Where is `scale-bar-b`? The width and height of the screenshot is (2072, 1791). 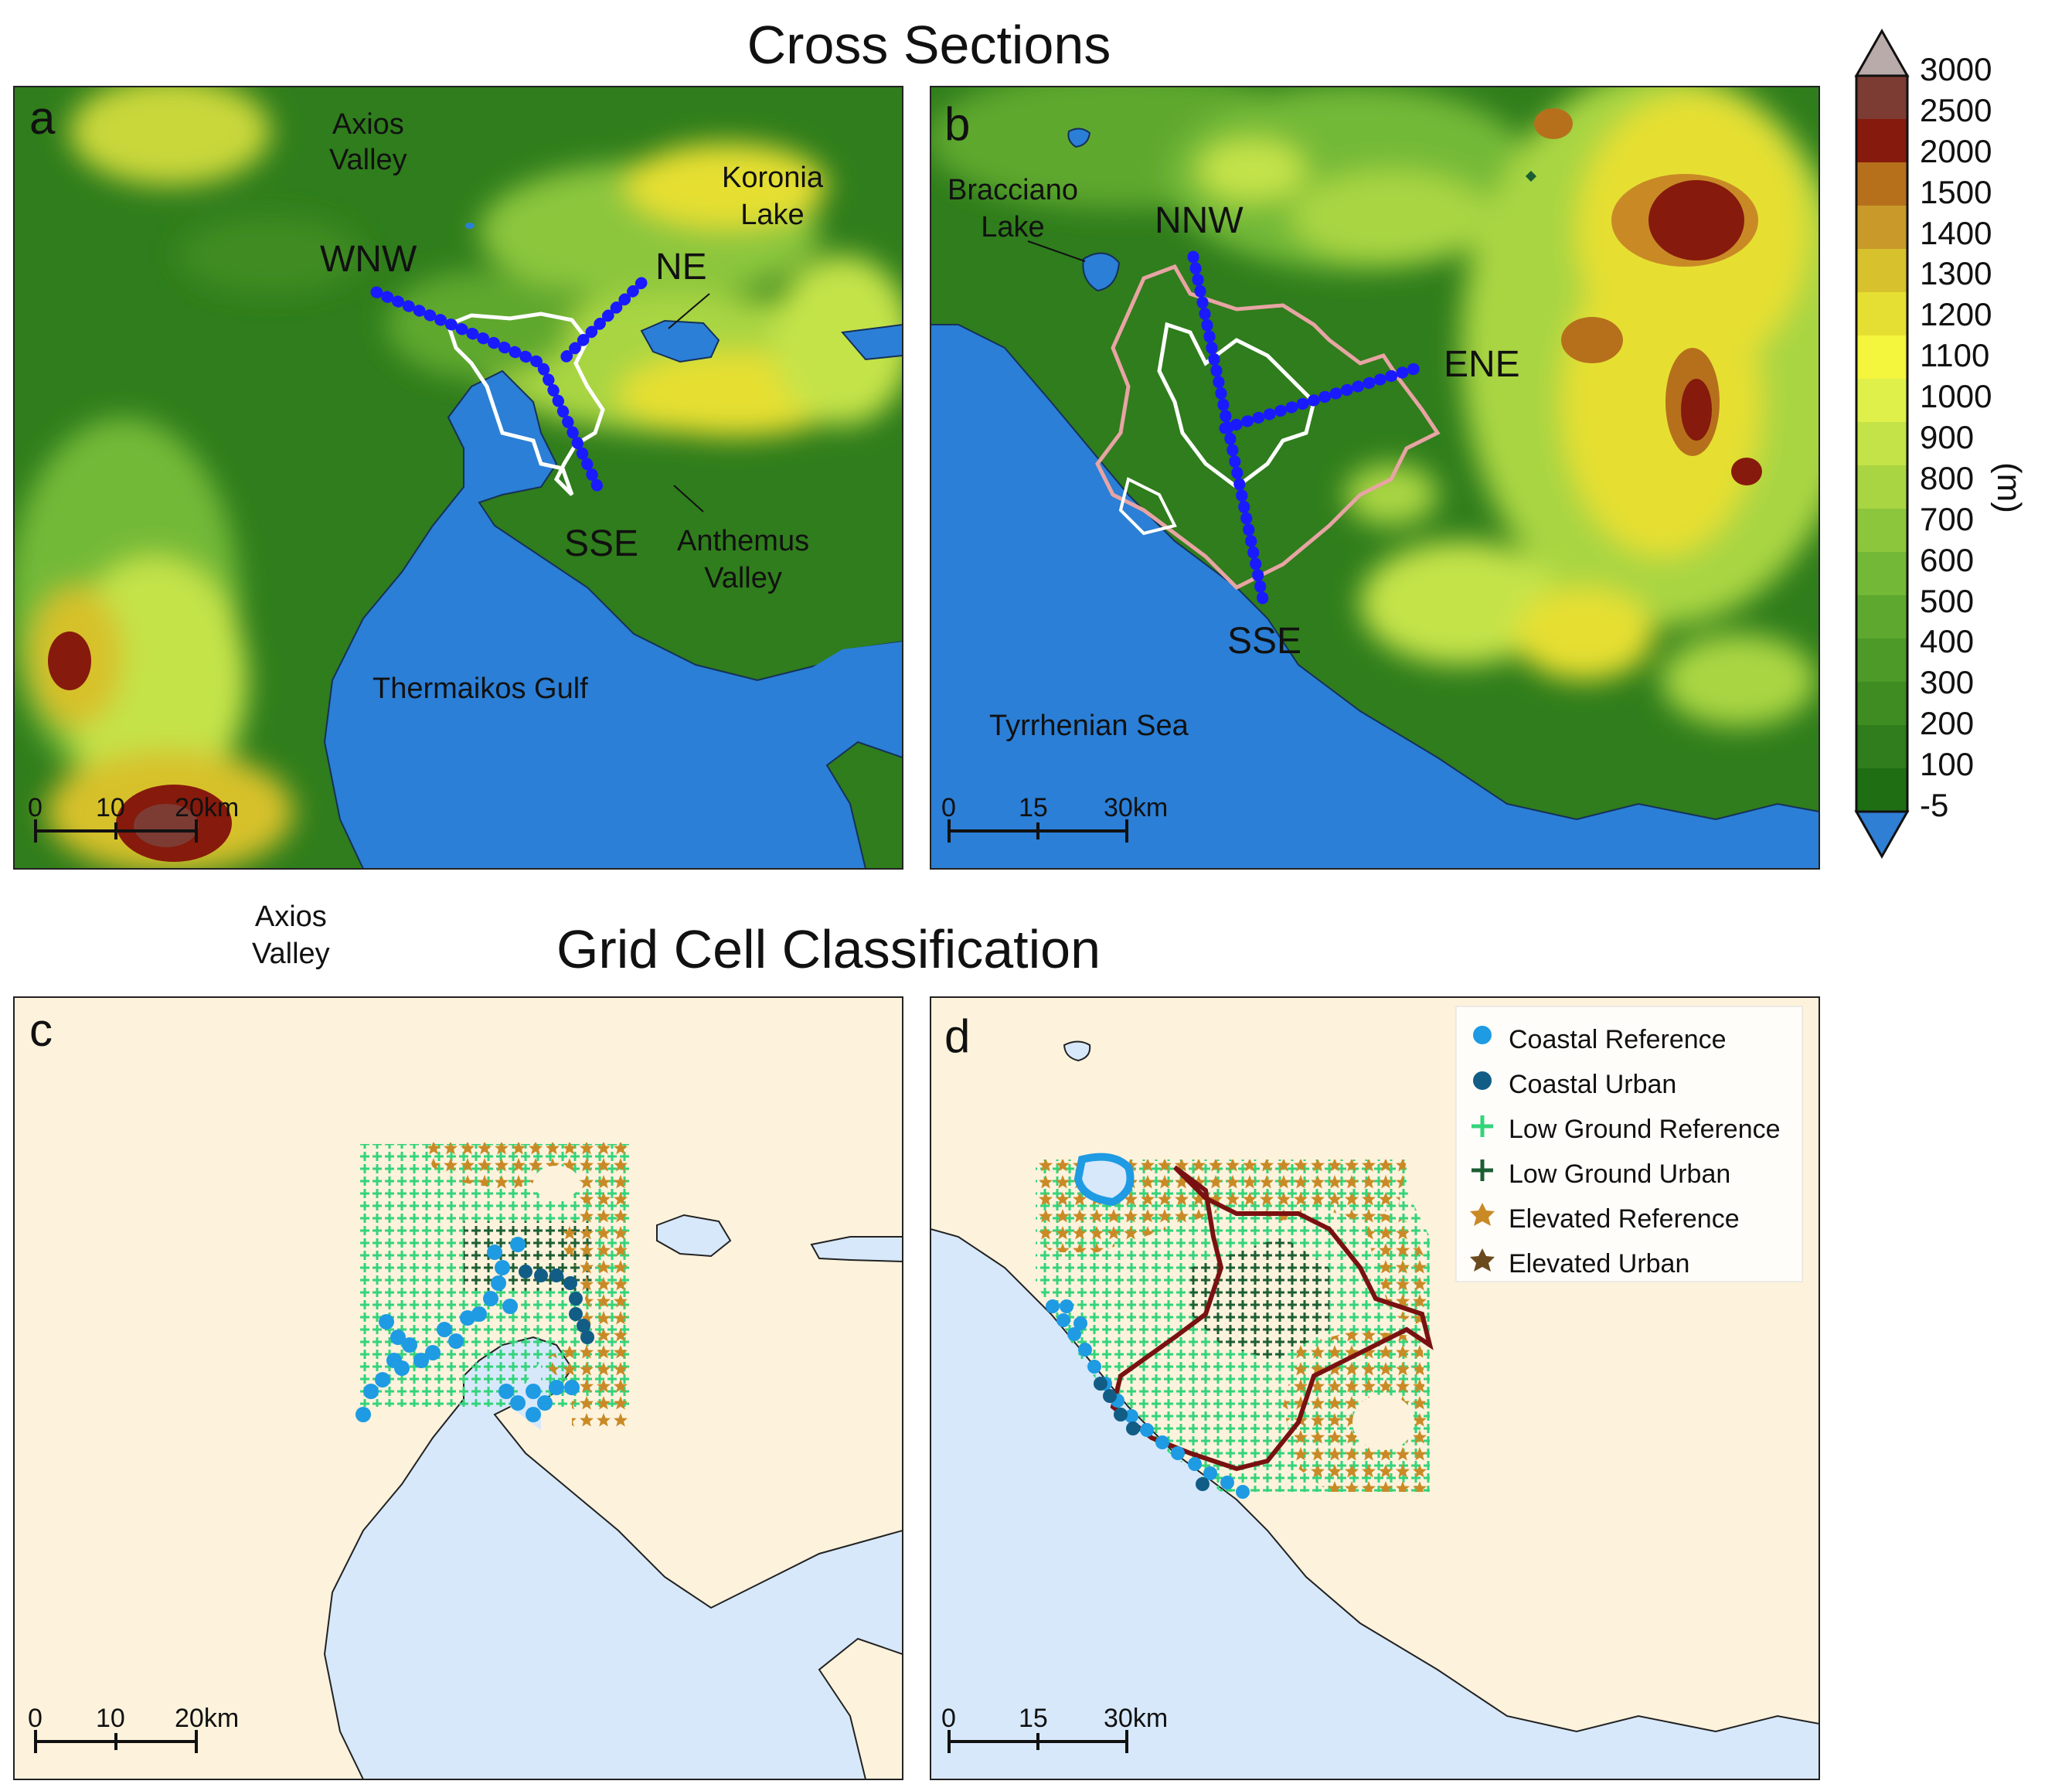 scale-bar-b is located at coordinates (1038, 831).